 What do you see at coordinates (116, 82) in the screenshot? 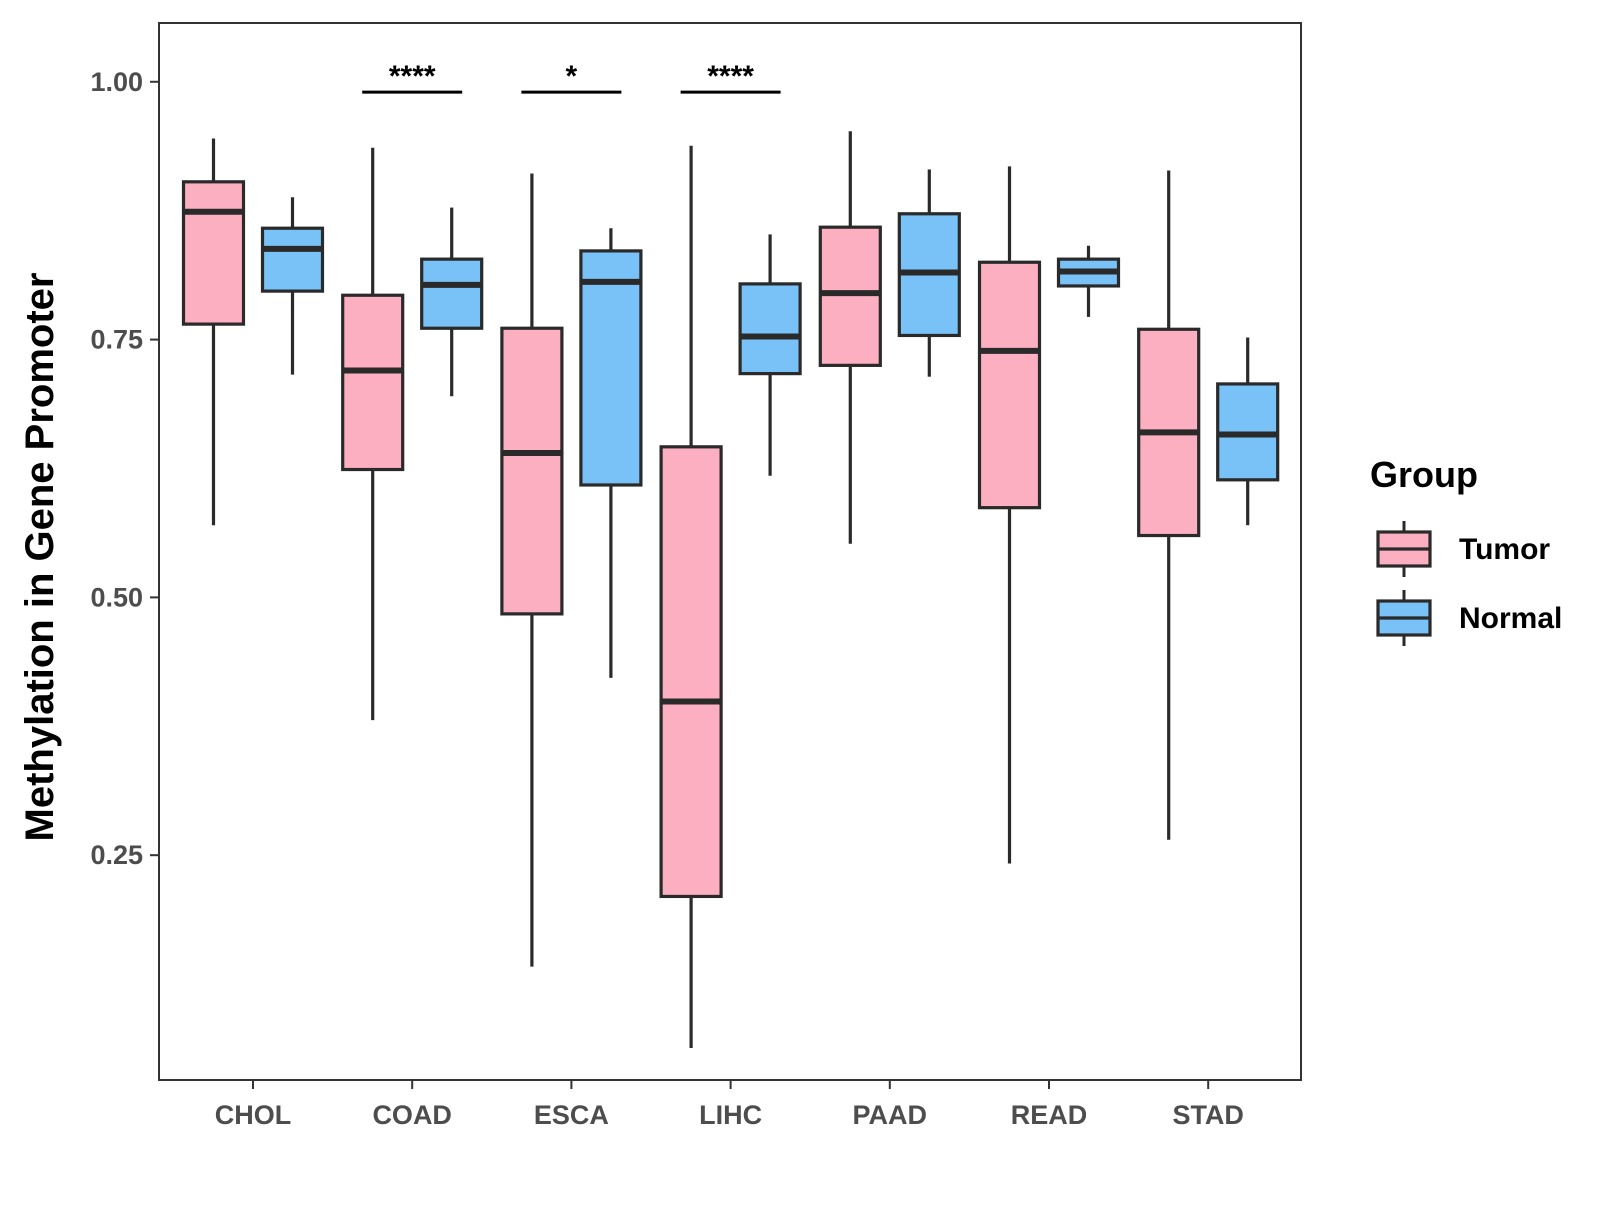
I see `y-tick-label: 1.00` at bounding box center [116, 82].